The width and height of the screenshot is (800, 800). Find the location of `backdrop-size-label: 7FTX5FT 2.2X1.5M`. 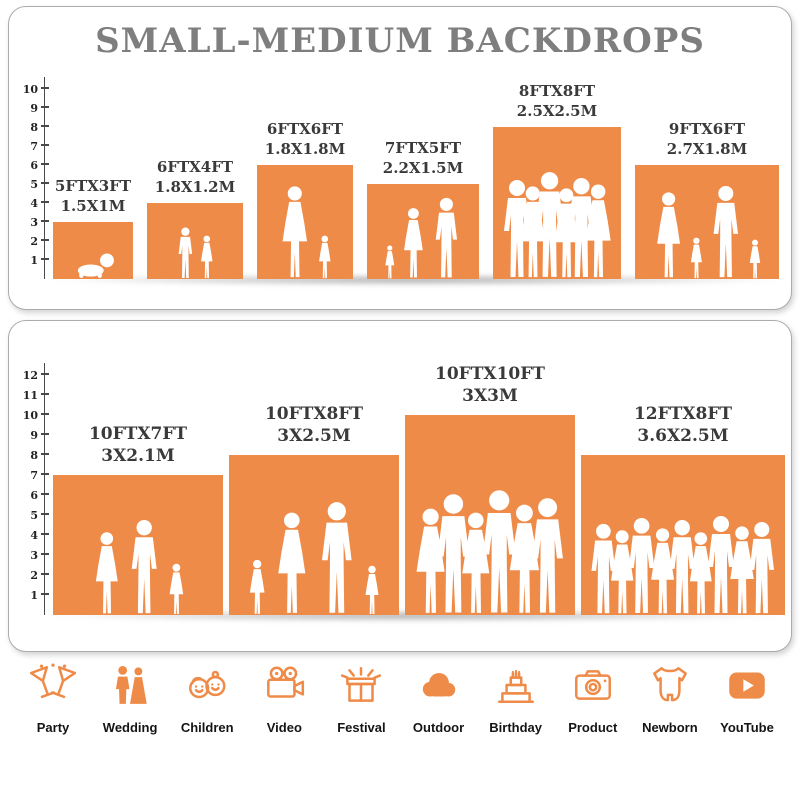

backdrop-size-label: 7FTX5FT 2.2X1.5M is located at coordinates (423, 158).